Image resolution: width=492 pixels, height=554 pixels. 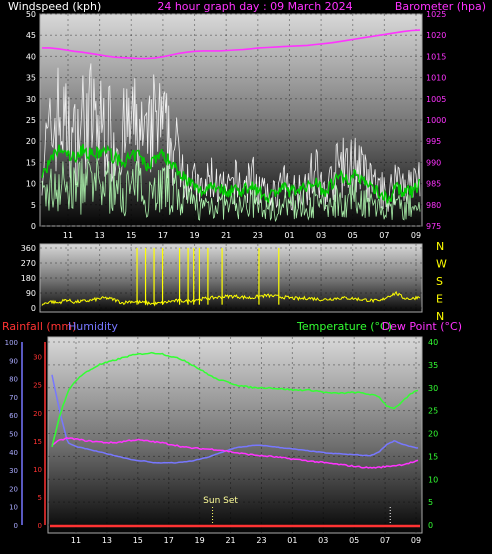 I want to click on rainfall-tick-label: 30, so click(x=37, y=358).